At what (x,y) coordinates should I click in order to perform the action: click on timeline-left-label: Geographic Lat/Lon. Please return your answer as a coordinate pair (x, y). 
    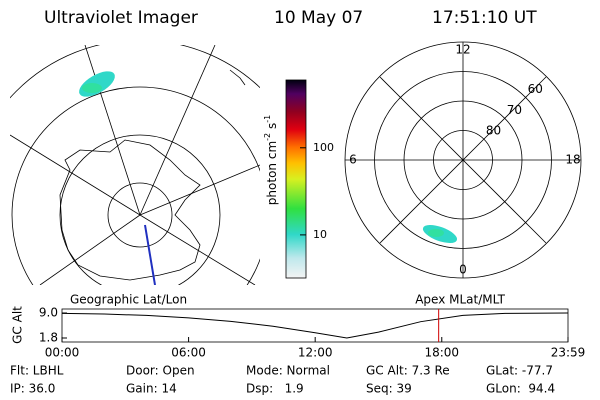
    Looking at the image, I should click on (128, 300).